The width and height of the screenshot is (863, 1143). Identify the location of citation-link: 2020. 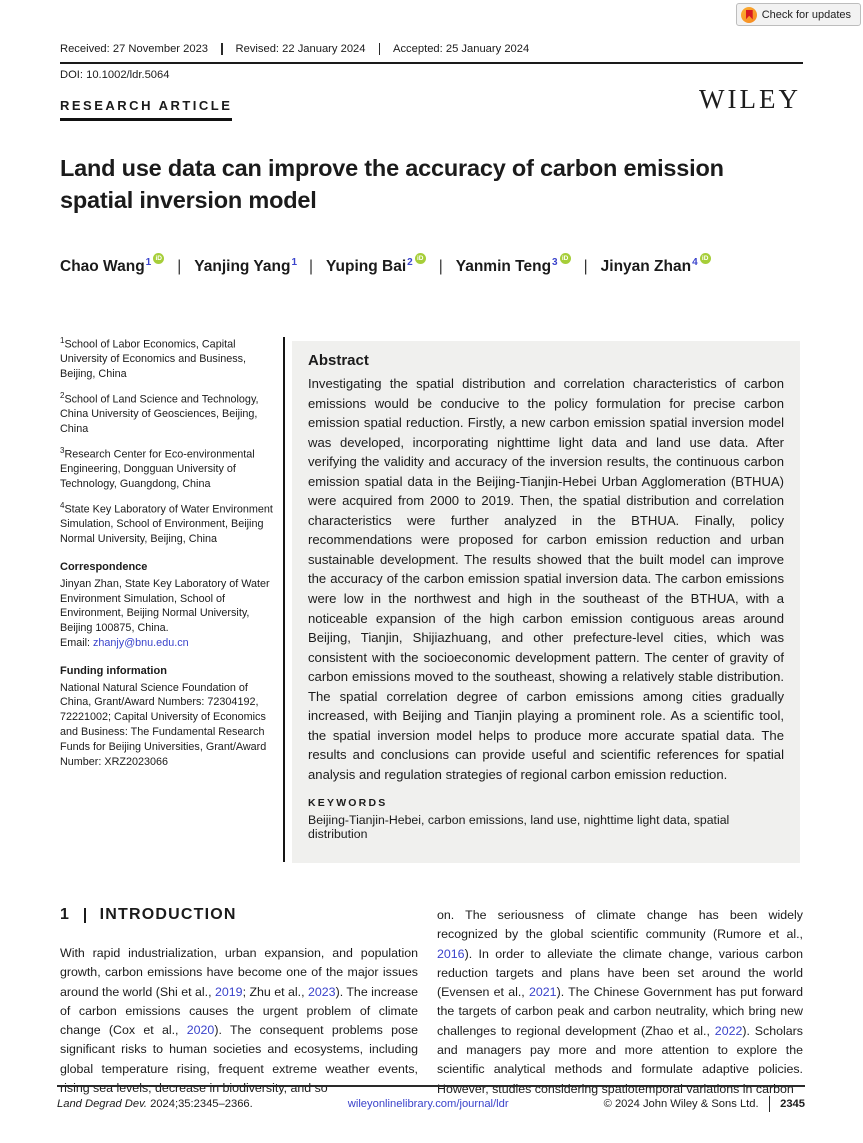
(200, 1030).